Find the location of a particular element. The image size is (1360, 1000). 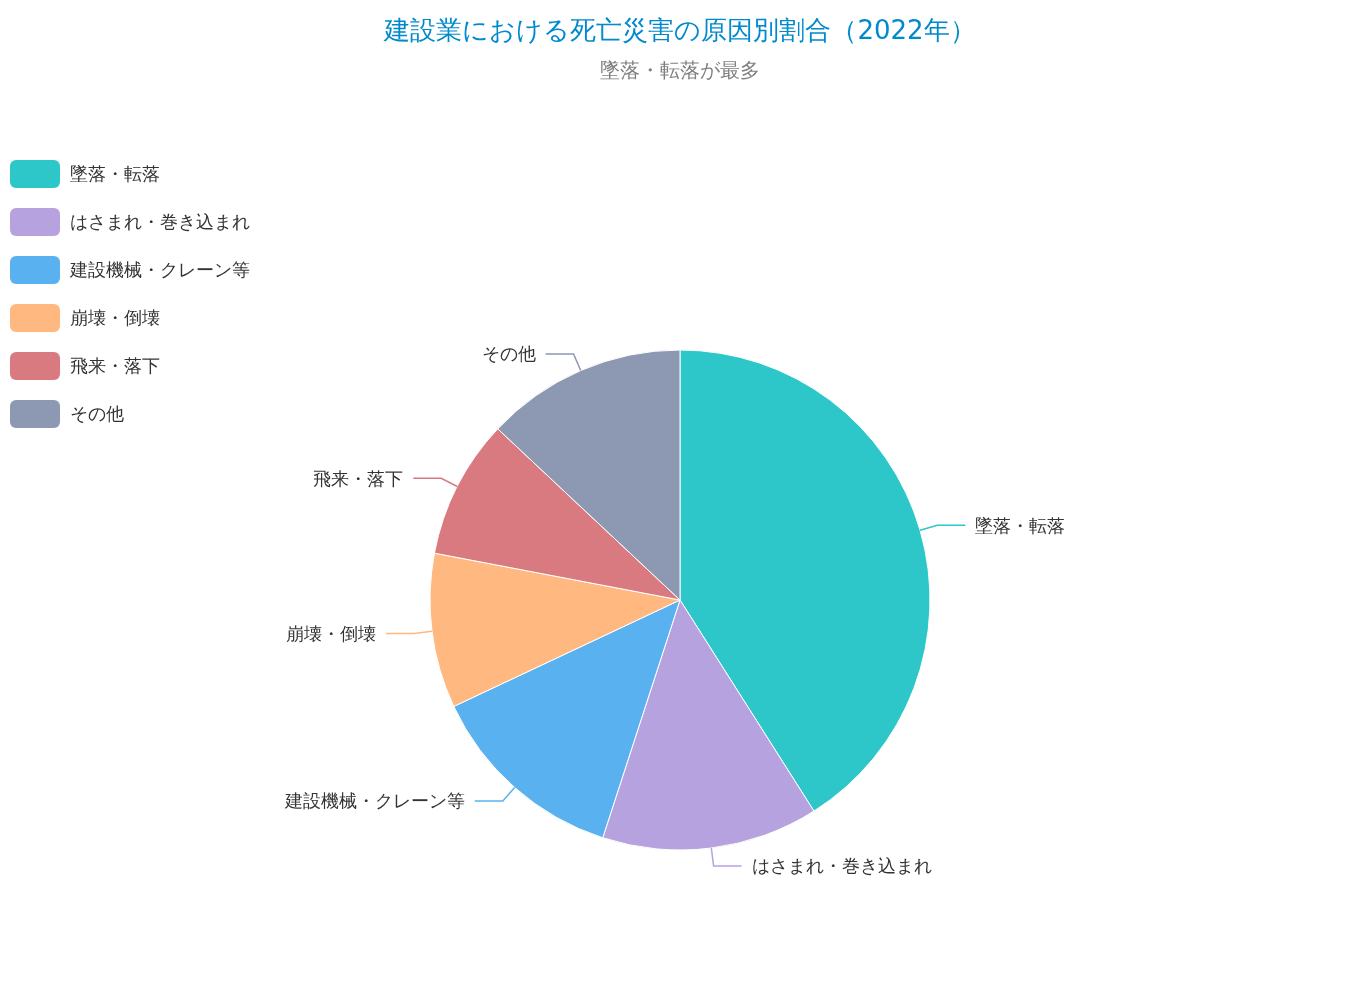

legend-label: はさまれ・巻き込まれ is located at coordinates (160, 222).